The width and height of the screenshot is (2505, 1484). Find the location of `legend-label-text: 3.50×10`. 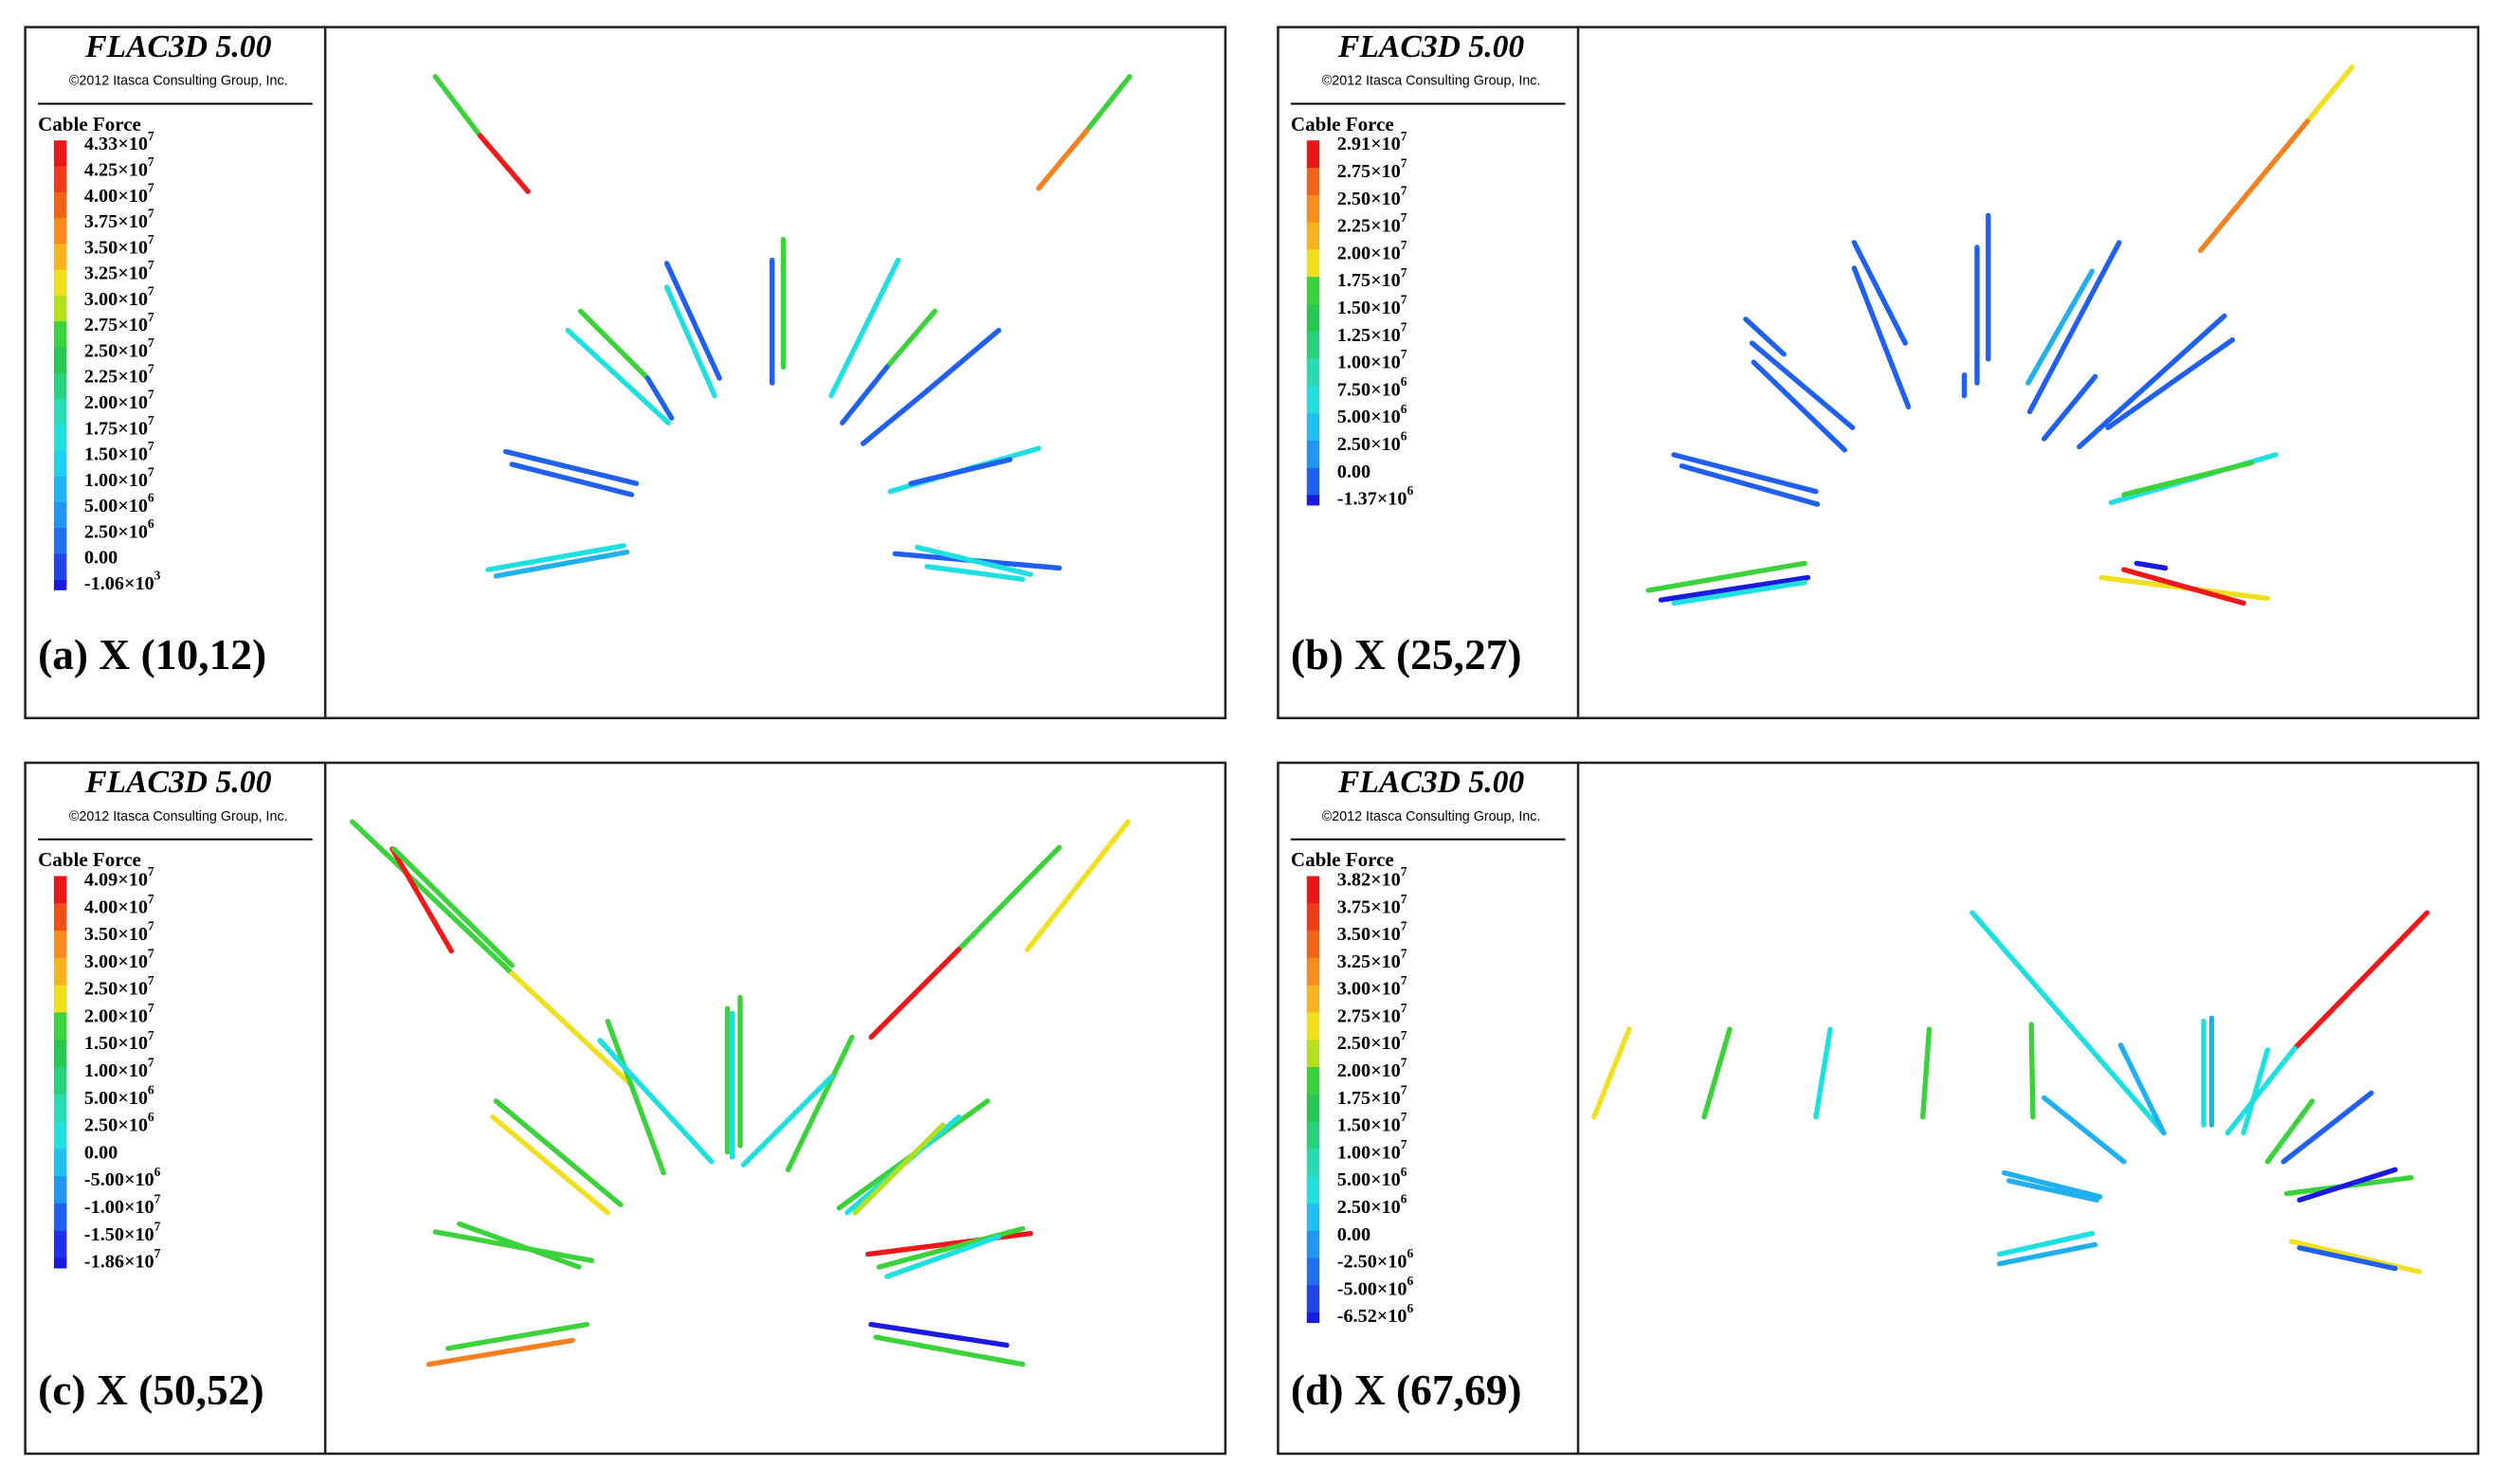

legend-label-text: 3.50×10 is located at coordinates (1369, 934).